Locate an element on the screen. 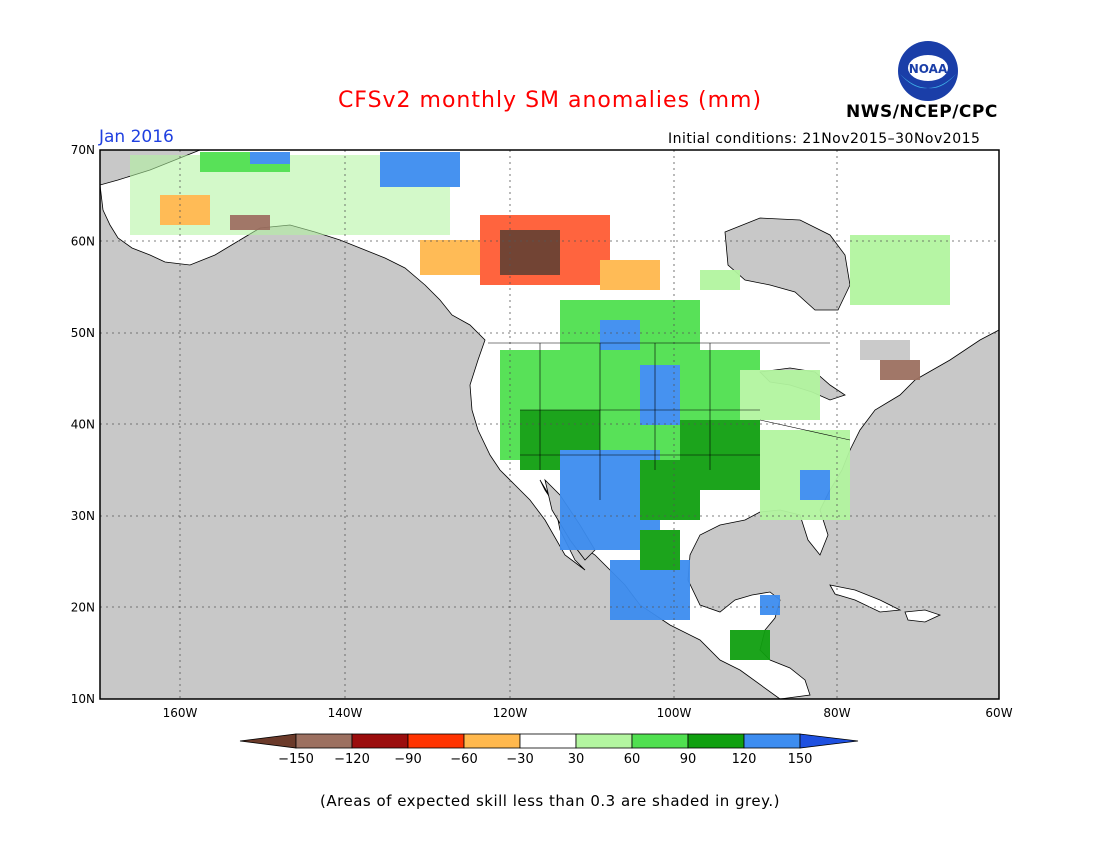 The height and width of the screenshot is (850, 1100). hudson-bay is located at coordinates (787, 264).